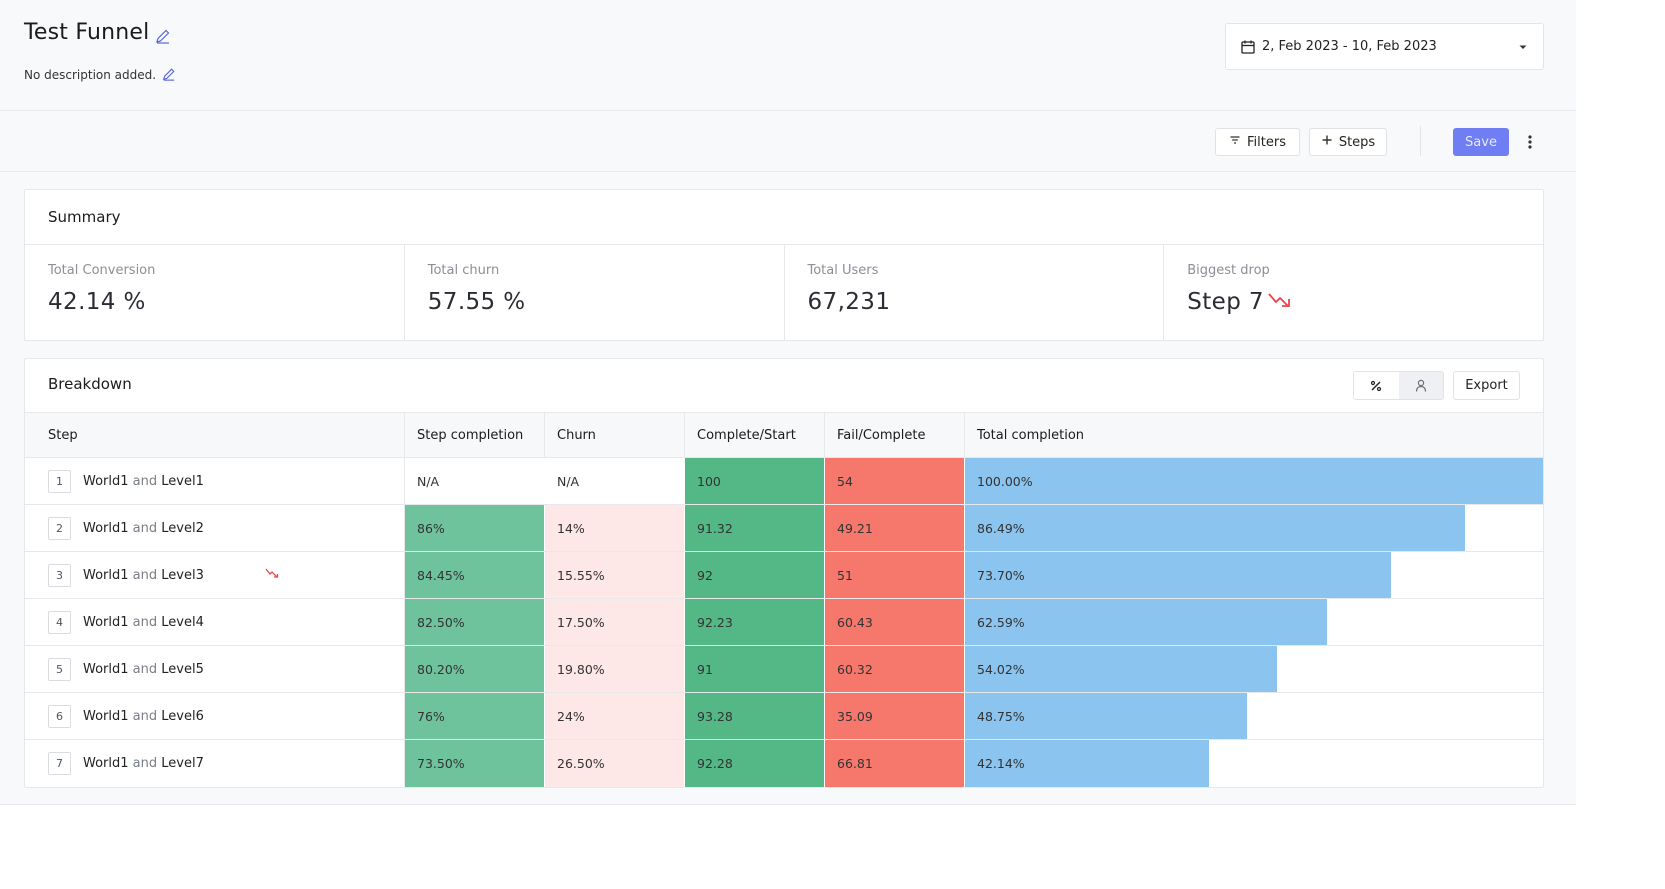  Describe the element at coordinates (59, 716) in the screenshot. I see `step-number: 6` at that location.